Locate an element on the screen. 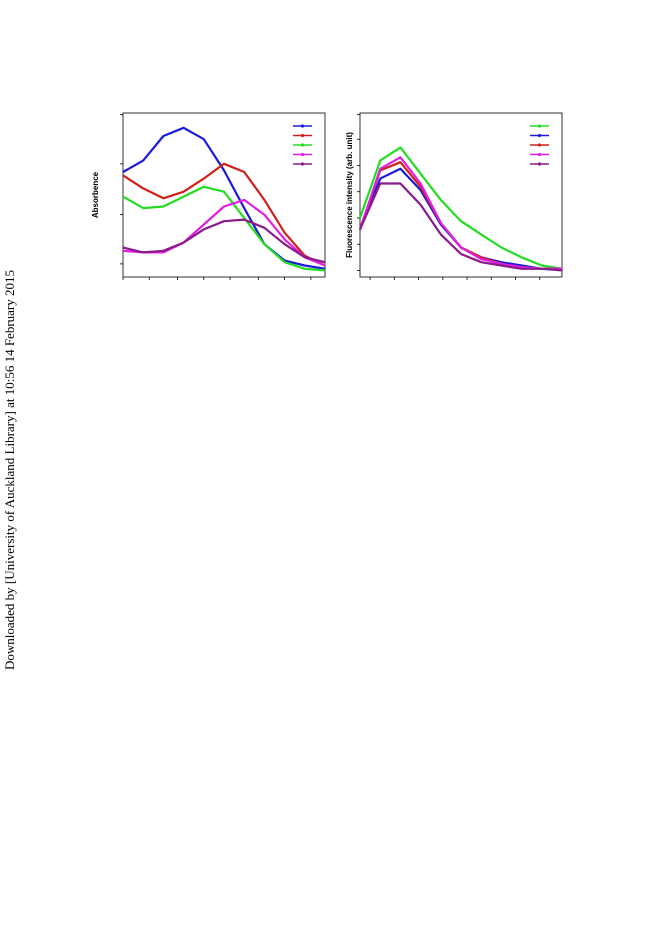  y-axis-label: Absorbence is located at coordinates (95, 194).